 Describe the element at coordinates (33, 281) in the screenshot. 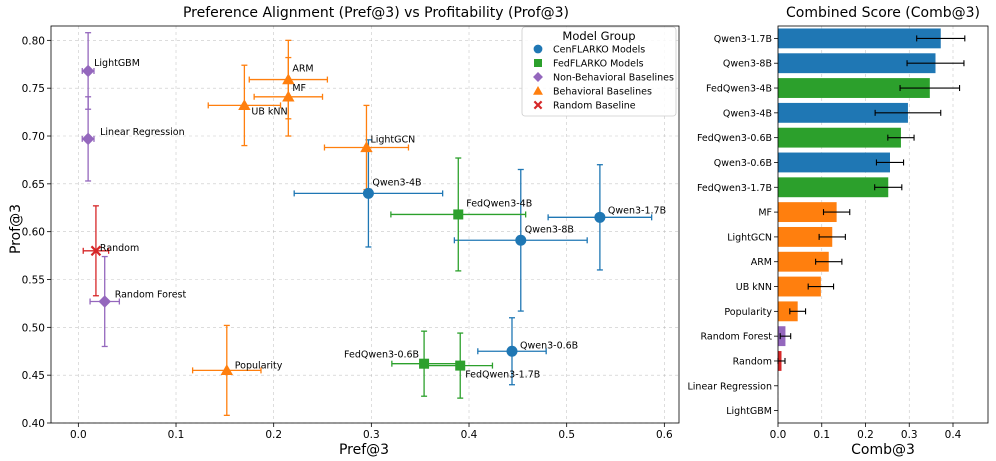

I see `scatter-y-tick-label: 0.55` at that location.